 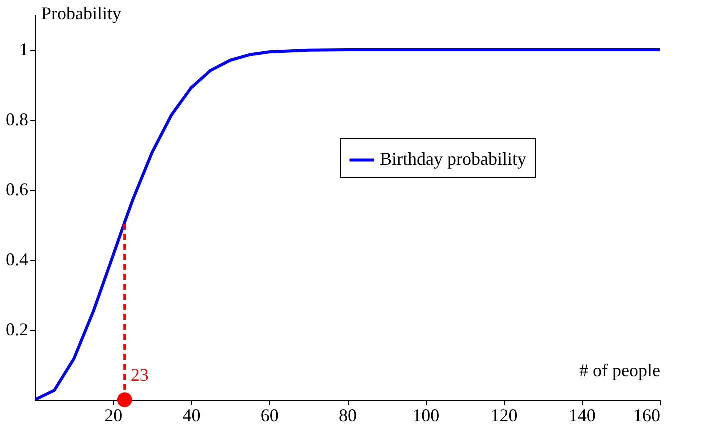 What do you see at coordinates (17, 120) in the screenshot?
I see `y-tick-label: 0.8` at bounding box center [17, 120].